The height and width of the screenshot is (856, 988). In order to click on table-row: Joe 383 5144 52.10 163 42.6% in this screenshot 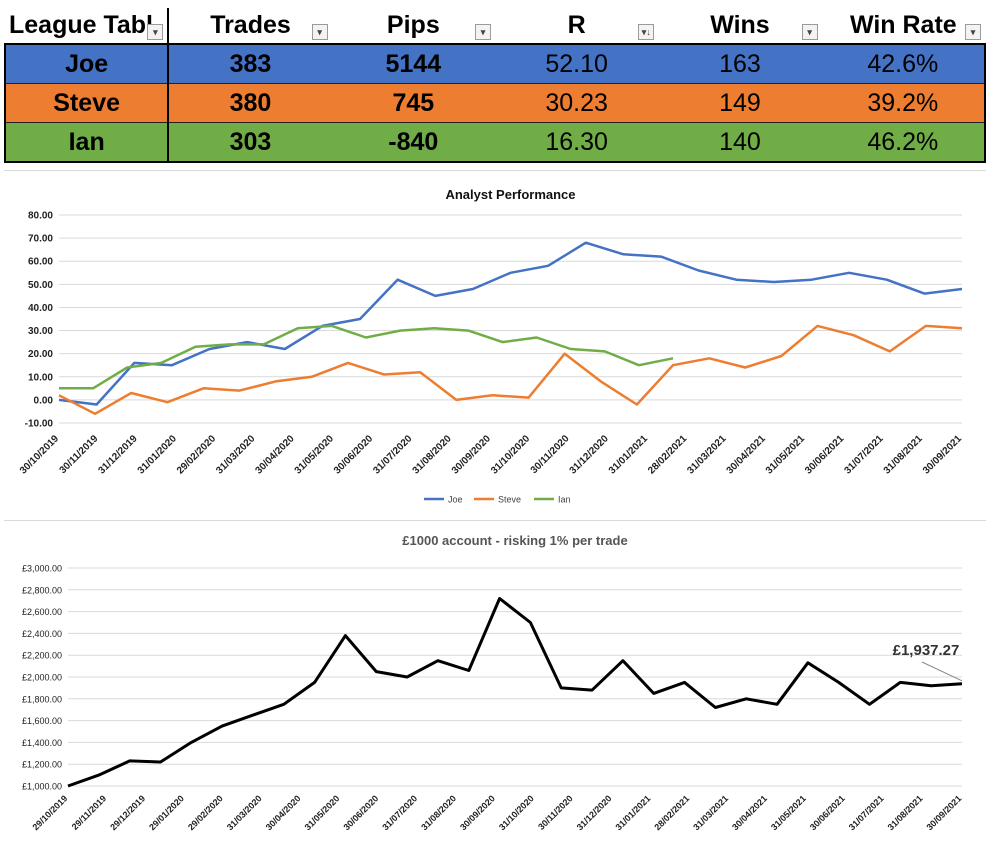, I will do `click(495, 63)`.